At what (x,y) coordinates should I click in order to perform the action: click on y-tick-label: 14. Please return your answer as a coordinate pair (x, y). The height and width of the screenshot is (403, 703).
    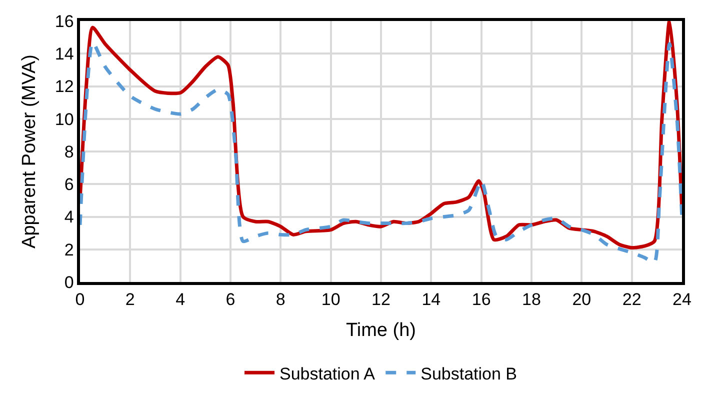
    Looking at the image, I should click on (64, 54).